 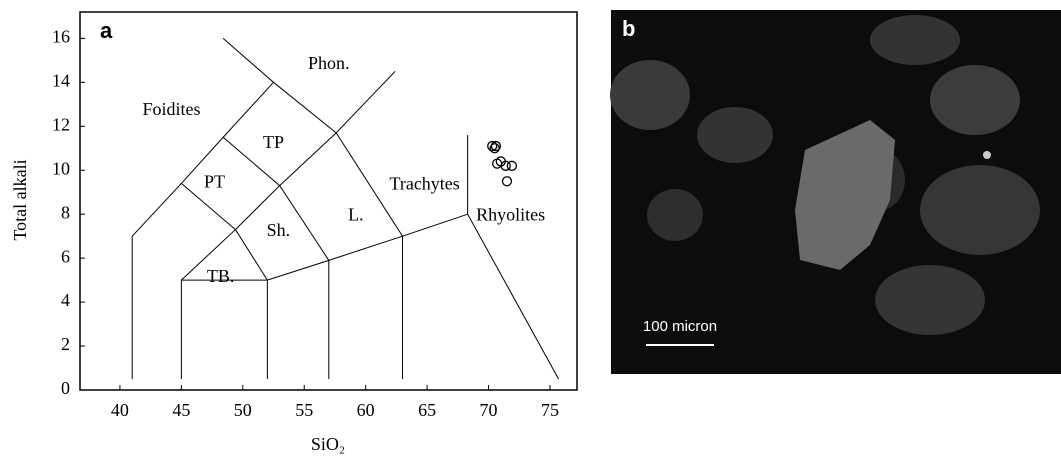 What do you see at coordinates (214, 182) in the screenshot?
I see `field-label: PT` at bounding box center [214, 182].